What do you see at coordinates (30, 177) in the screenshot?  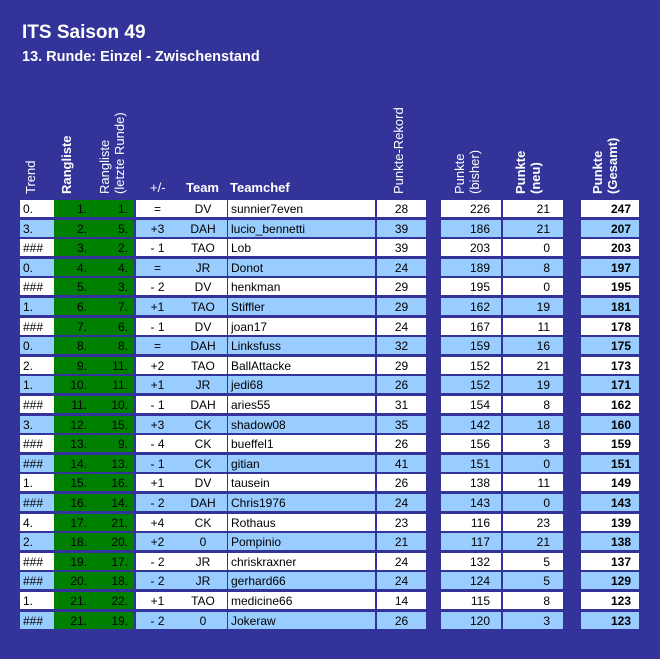 I see `header-trend: Trend` at bounding box center [30, 177].